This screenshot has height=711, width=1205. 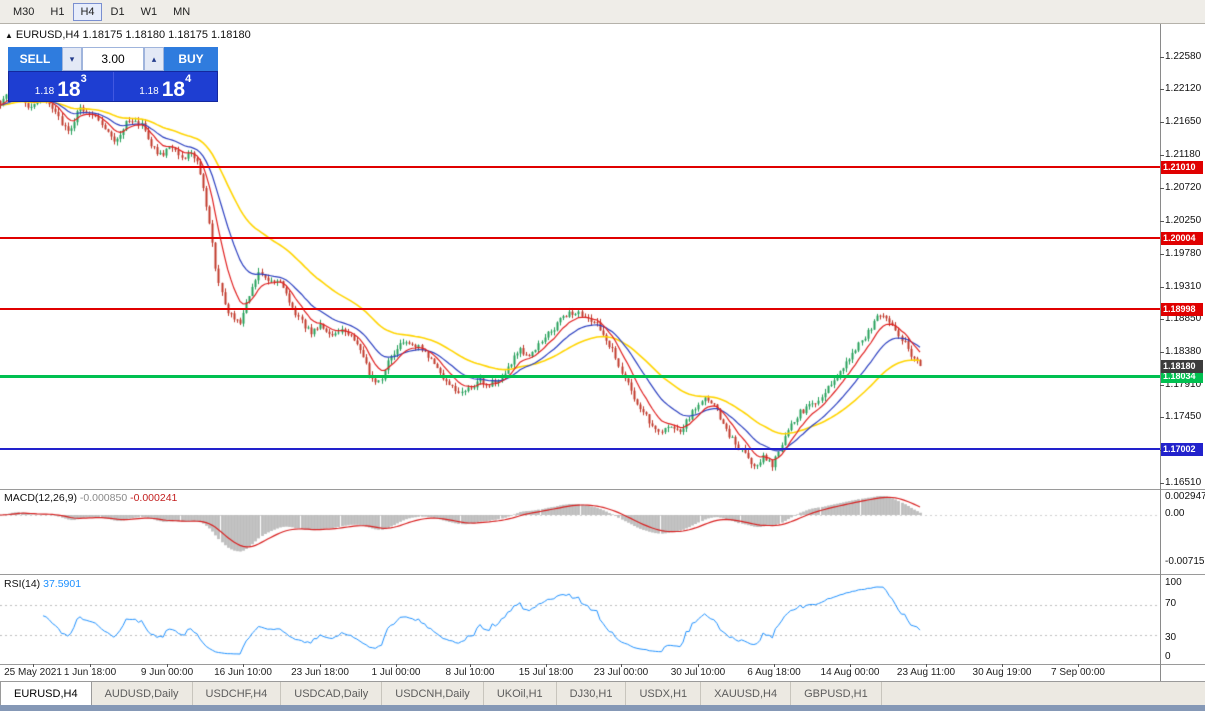 What do you see at coordinates (90, 672) in the screenshot?
I see `time-axis-label: 1 Jun 18:00` at bounding box center [90, 672].